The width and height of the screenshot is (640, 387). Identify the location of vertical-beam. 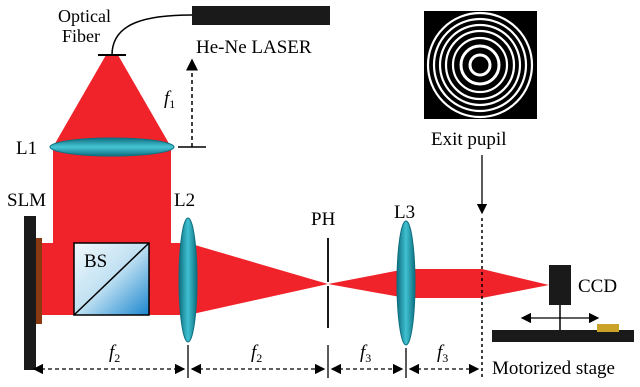
(112, 195).